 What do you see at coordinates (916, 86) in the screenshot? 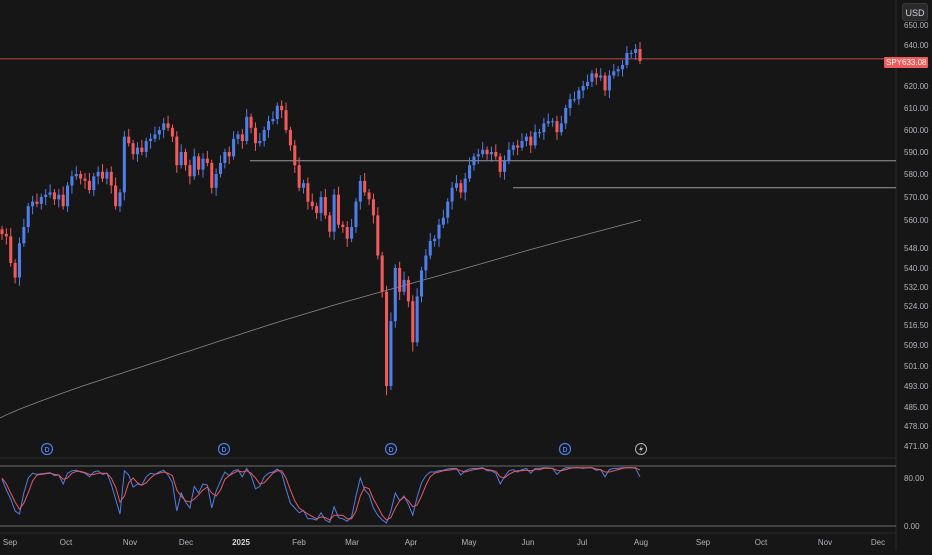
I see `price-tick-label: 620.00` at bounding box center [916, 86].